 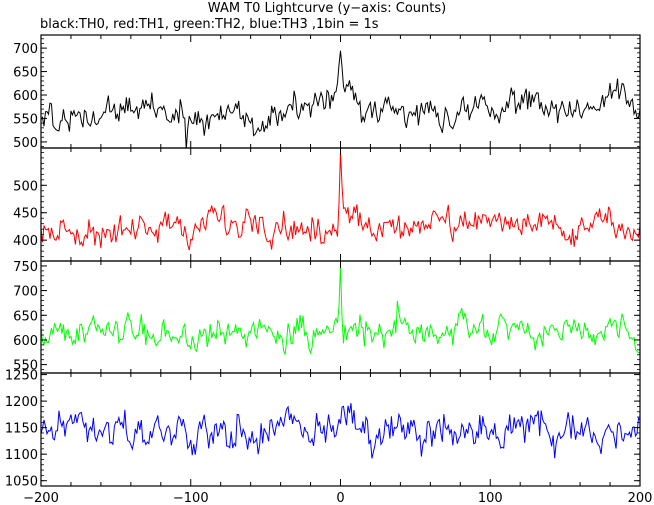 I want to click on y-tick-label: 1250, so click(x=21, y=376).